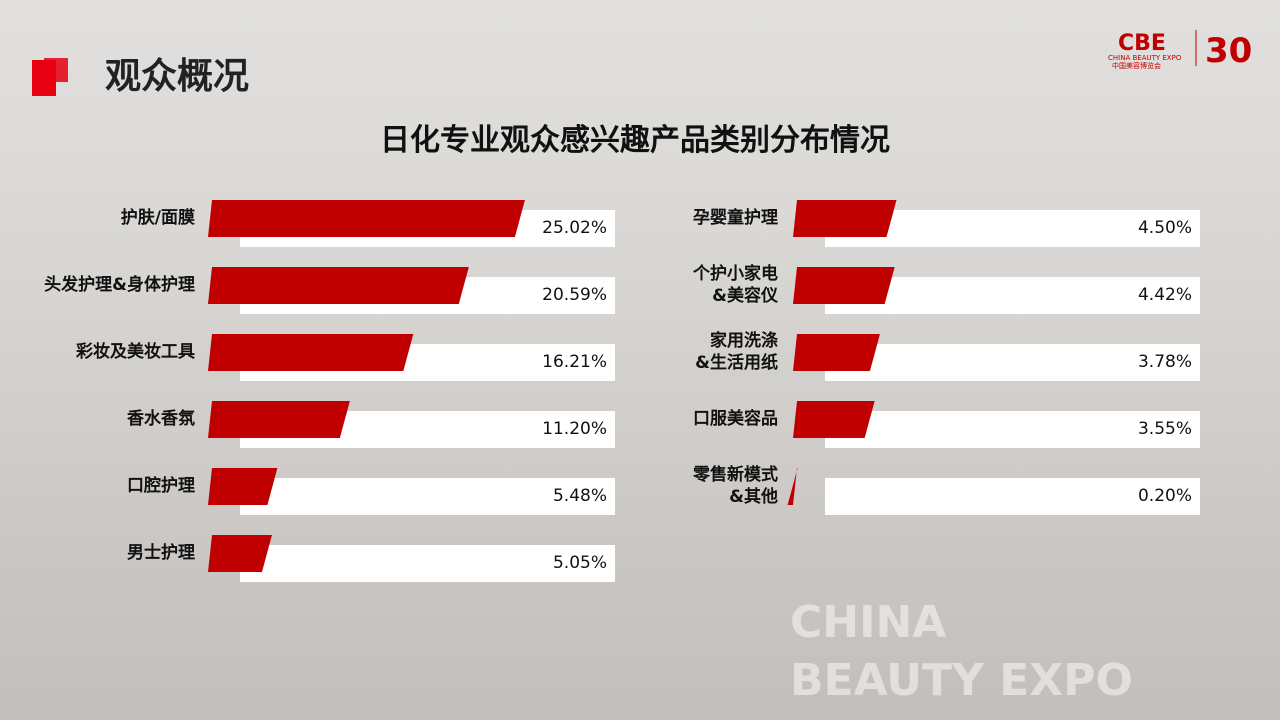 This screenshot has height=720, width=1280. Describe the element at coordinates (868, 622) in the screenshot. I see `watermark: CHINA` at that location.